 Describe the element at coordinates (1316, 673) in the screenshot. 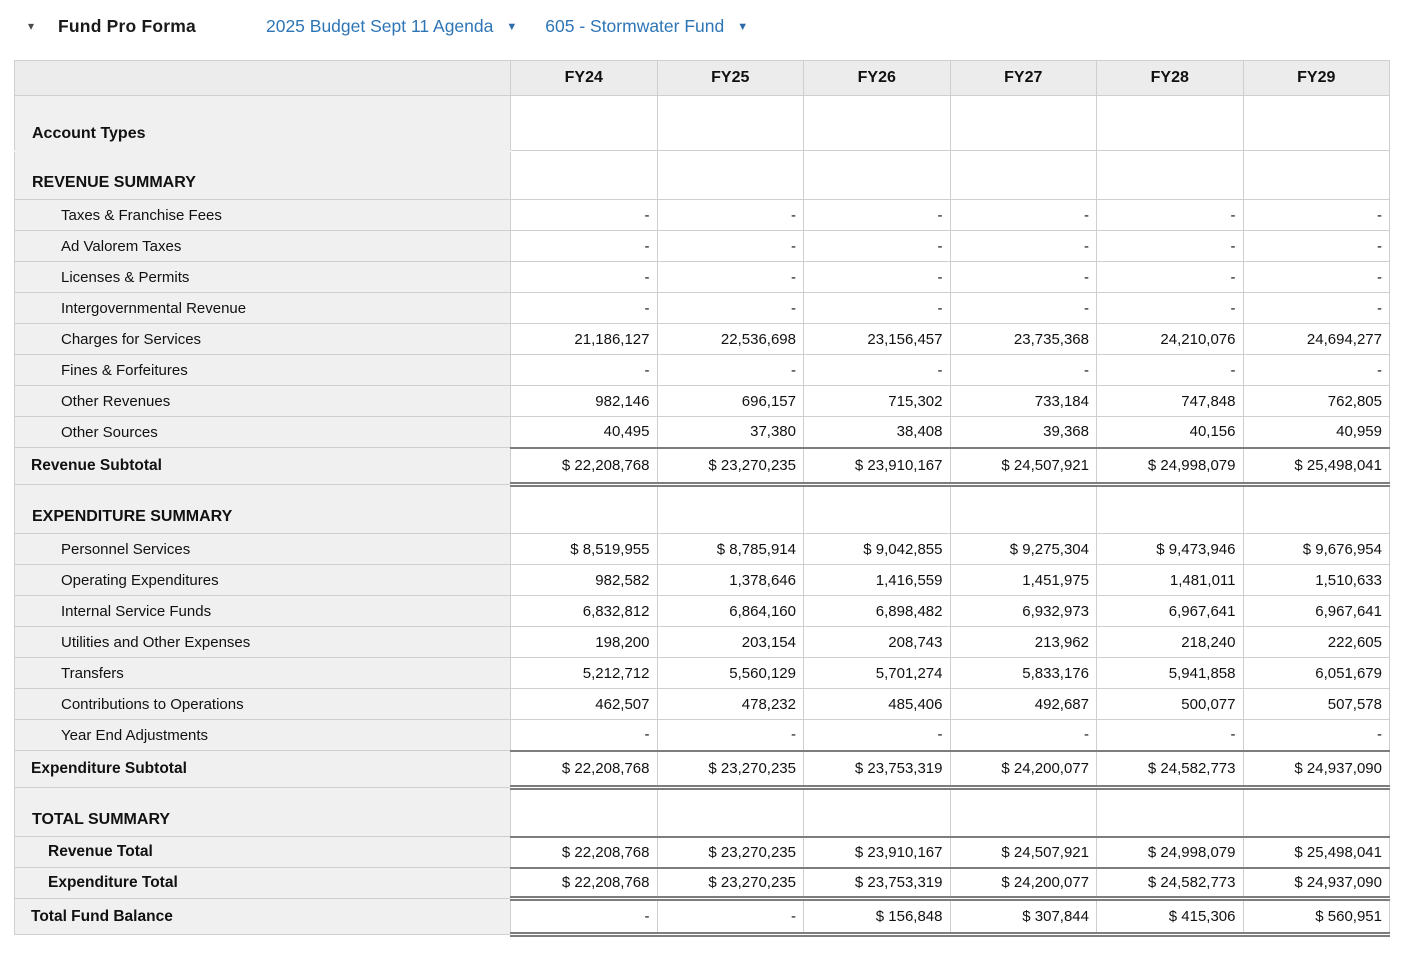

I see `cell-fy29: 6,051,679` at that location.